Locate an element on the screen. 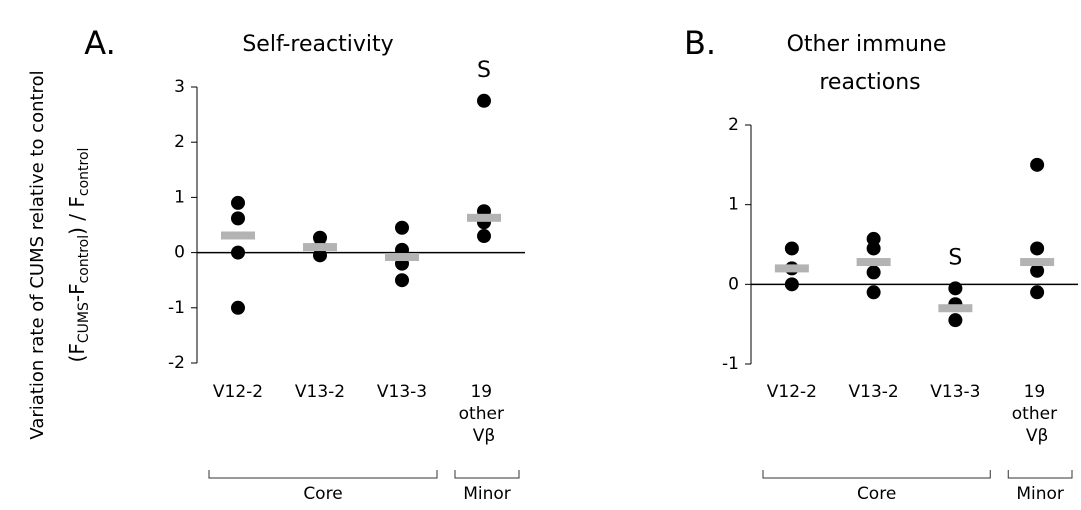  formula-subscript: CUMS is located at coordinates (84, 322).